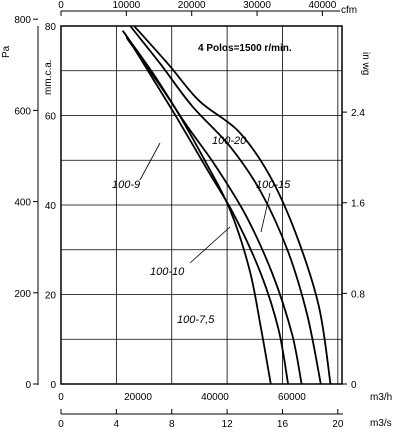 This screenshot has width=400, height=432. I want to click on curve-label-100-7-5: 100-7,5, so click(196, 320).